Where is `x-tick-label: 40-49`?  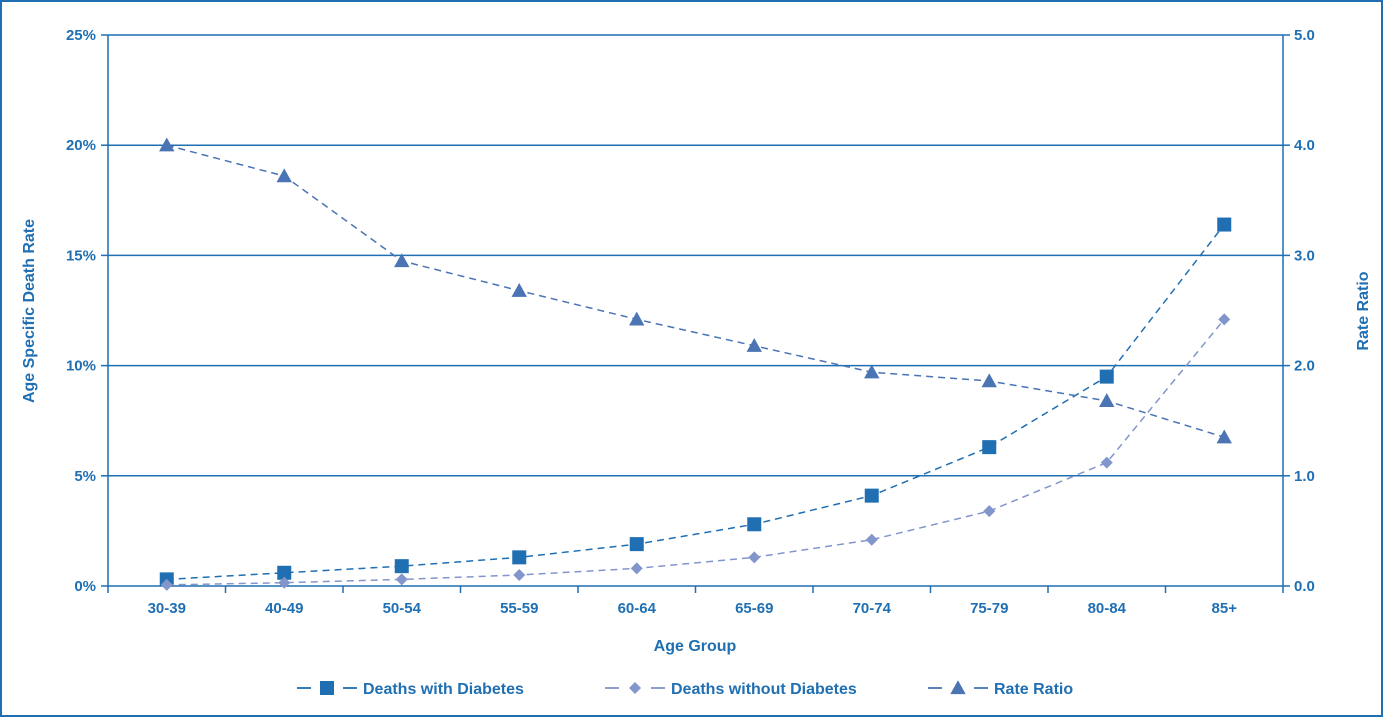 x-tick-label: 40-49 is located at coordinates (284, 608).